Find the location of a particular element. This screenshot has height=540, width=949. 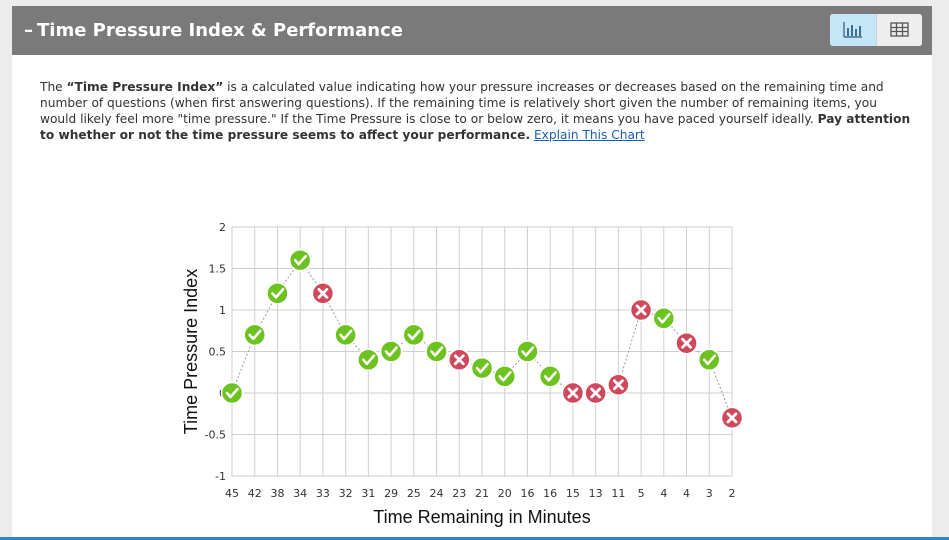

x-tick-label: 3 is located at coordinates (709, 493).